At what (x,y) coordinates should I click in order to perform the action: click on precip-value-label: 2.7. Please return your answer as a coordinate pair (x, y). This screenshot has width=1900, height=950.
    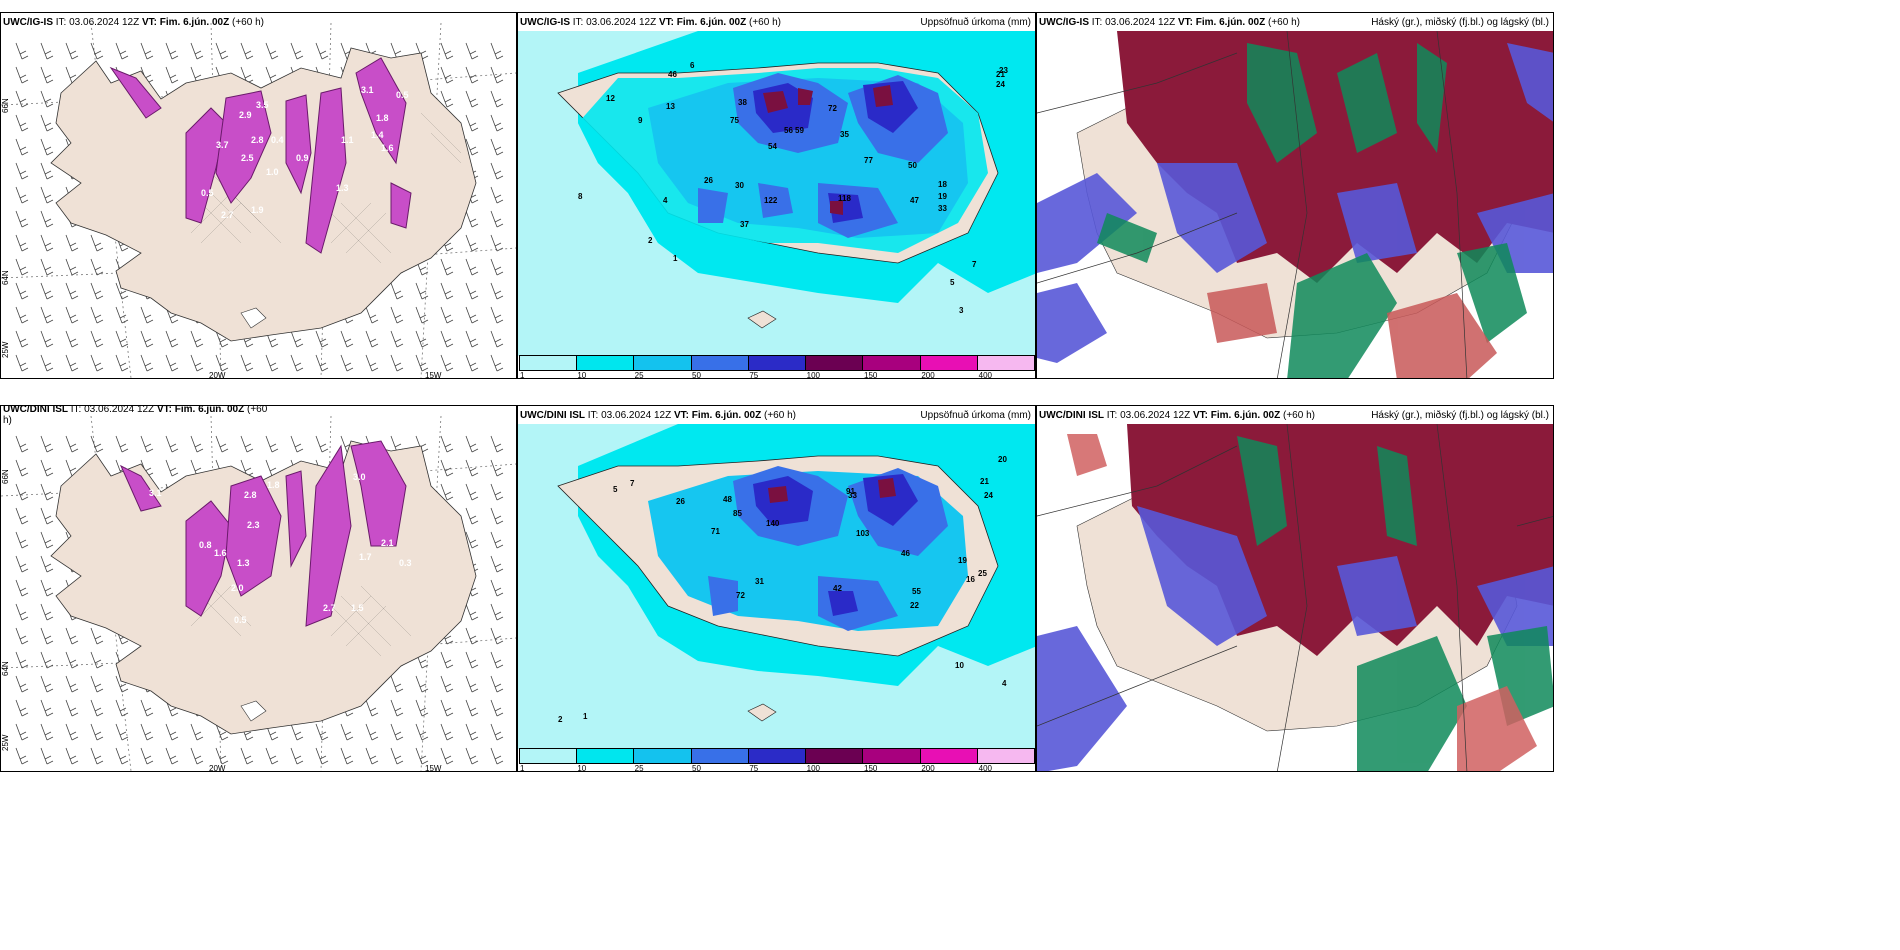
    Looking at the image, I should click on (227, 215).